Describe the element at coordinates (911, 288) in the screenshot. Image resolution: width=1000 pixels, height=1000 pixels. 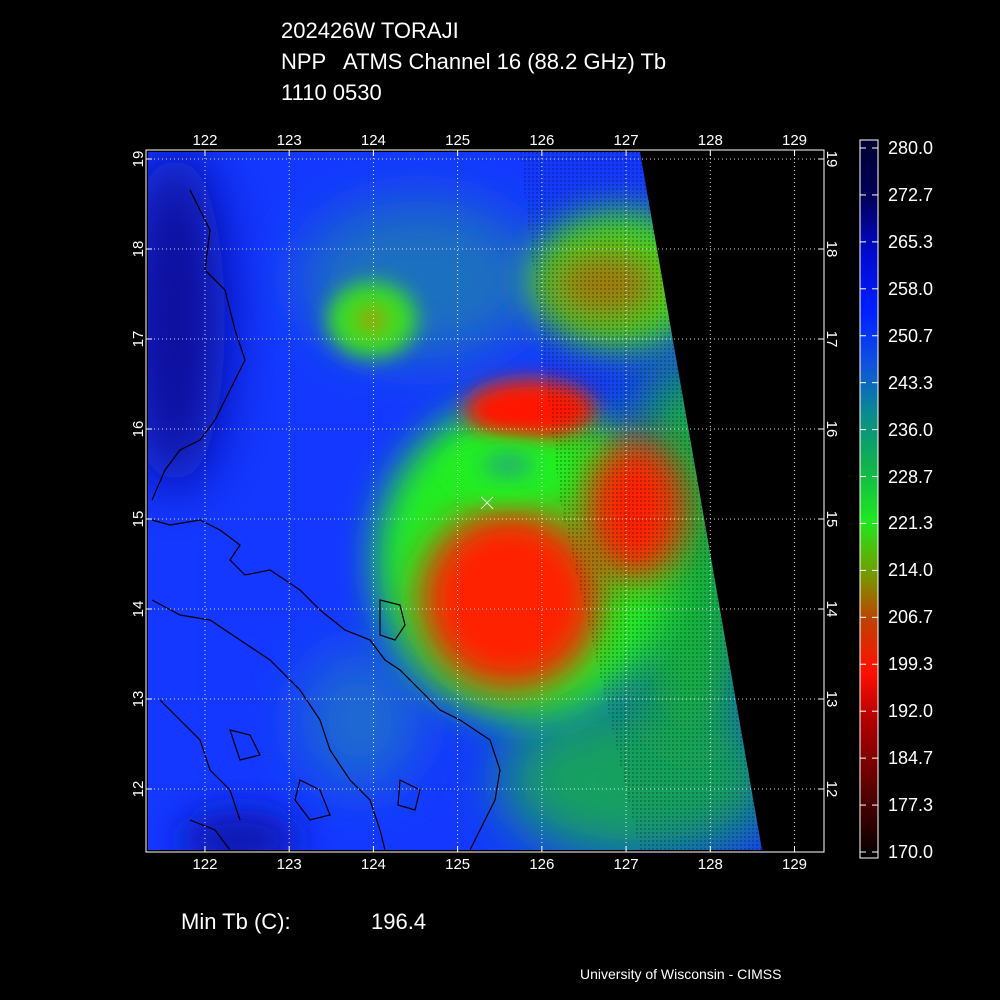
I see `colorbar-label: 258.0` at that location.